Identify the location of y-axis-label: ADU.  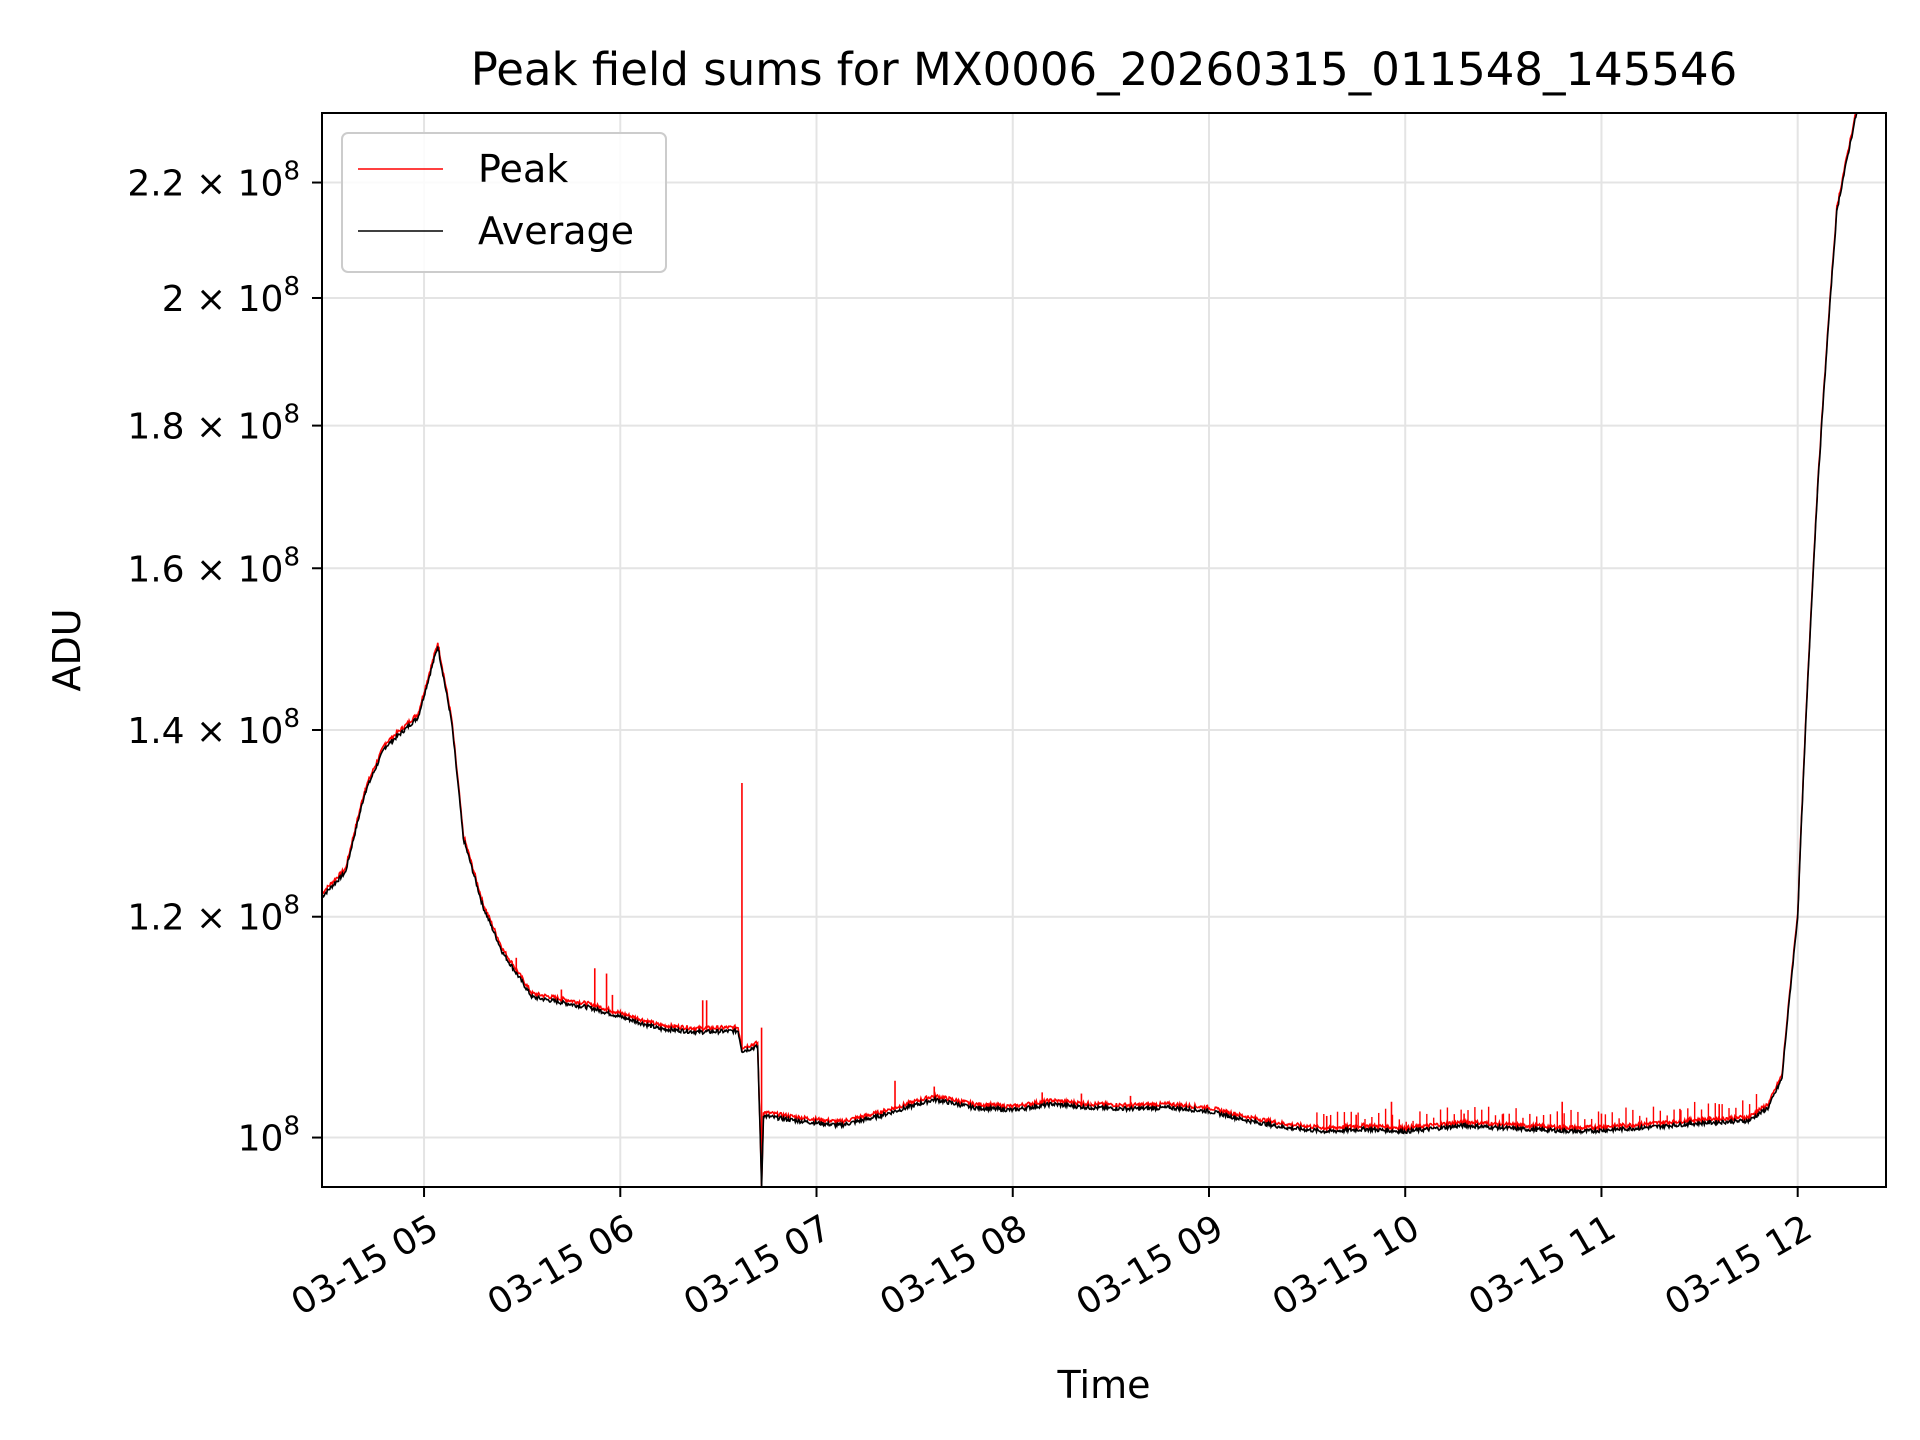
(67, 649).